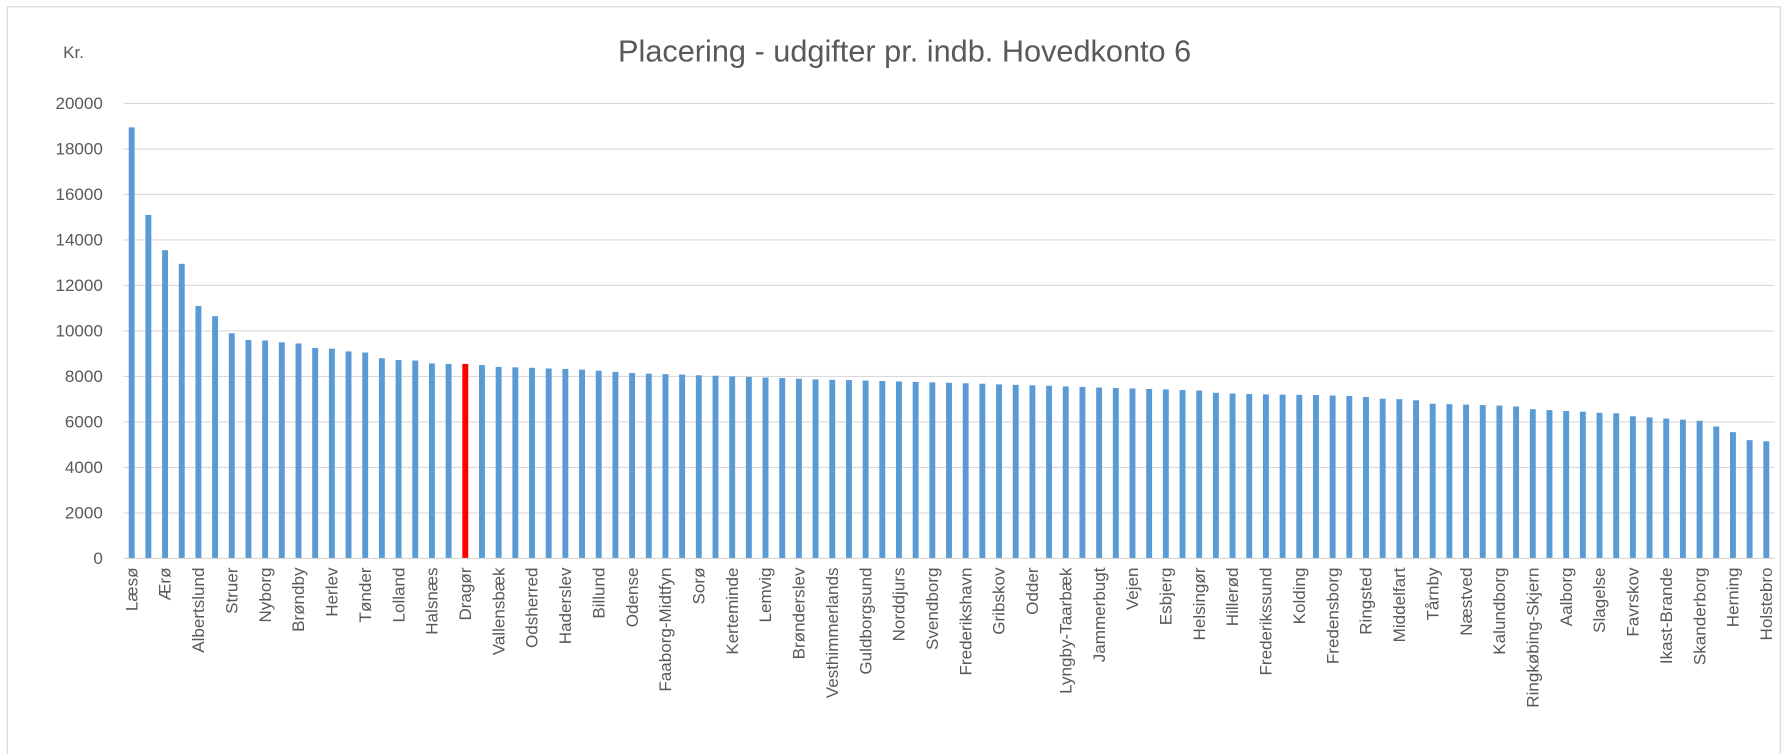  What do you see at coordinates (965, 621) in the screenshot?
I see `x-tick-label: Frederikshavn` at bounding box center [965, 621].